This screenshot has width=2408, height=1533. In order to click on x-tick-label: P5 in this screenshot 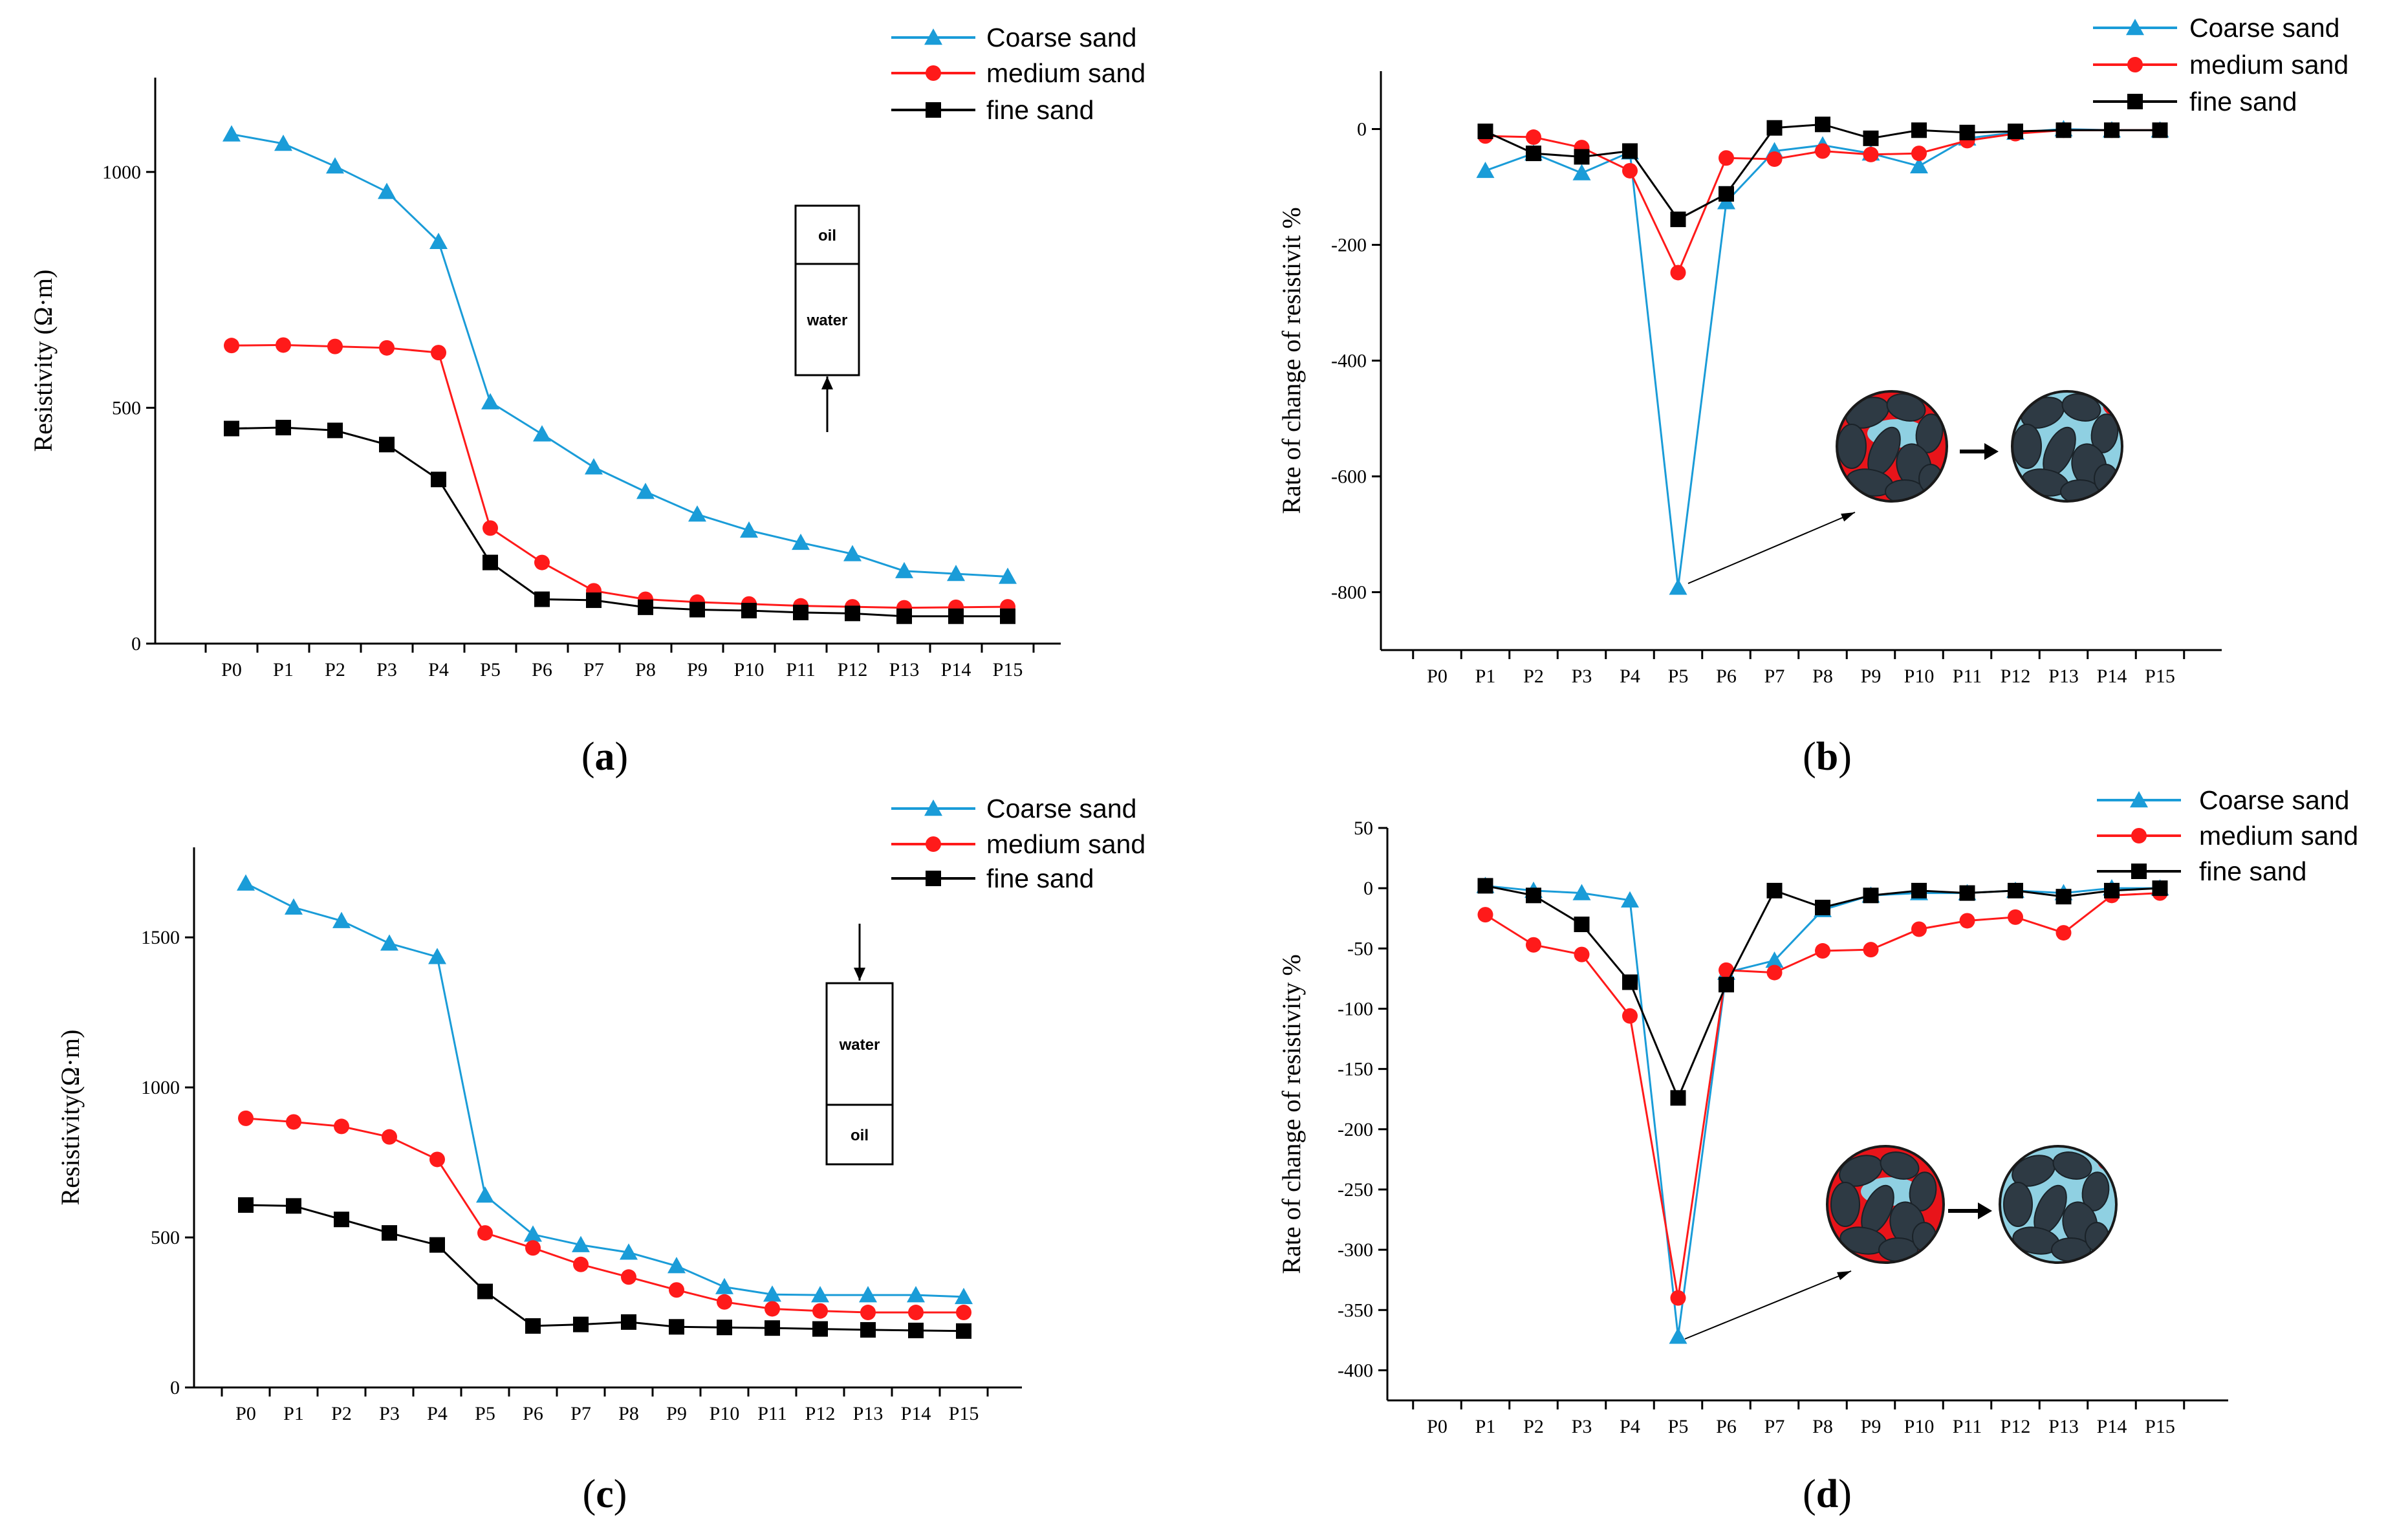, I will do `click(1678, 676)`.